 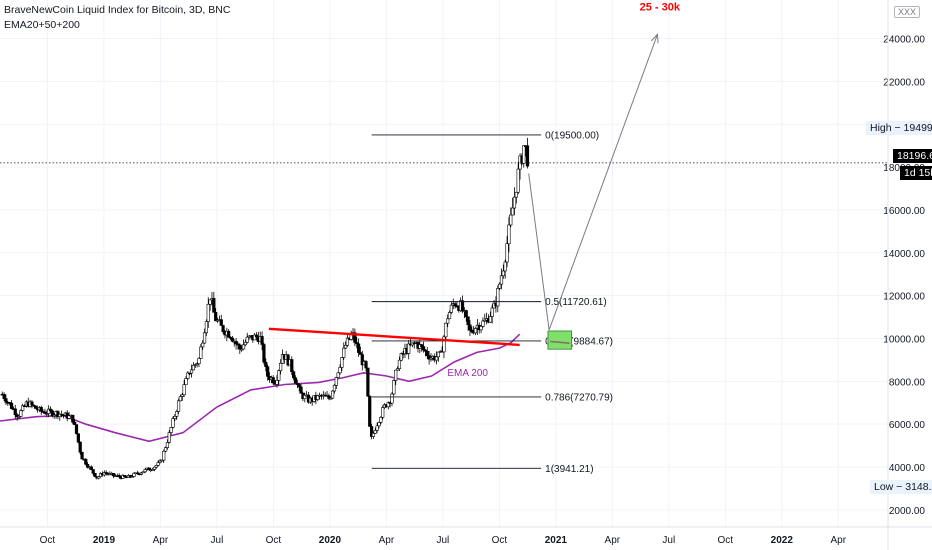 What do you see at coordinates (907, 425) in the screenshot?
I see `y-tick-label: 6000.00` at bounding box center [907, 425].